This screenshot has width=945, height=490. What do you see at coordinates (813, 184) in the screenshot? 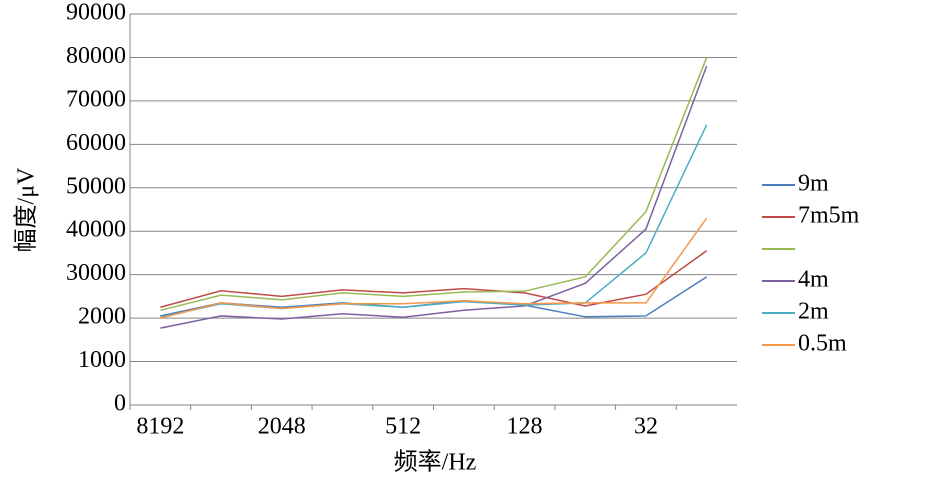
I see `legend-label: 9m` at bounding box center [813, 184].